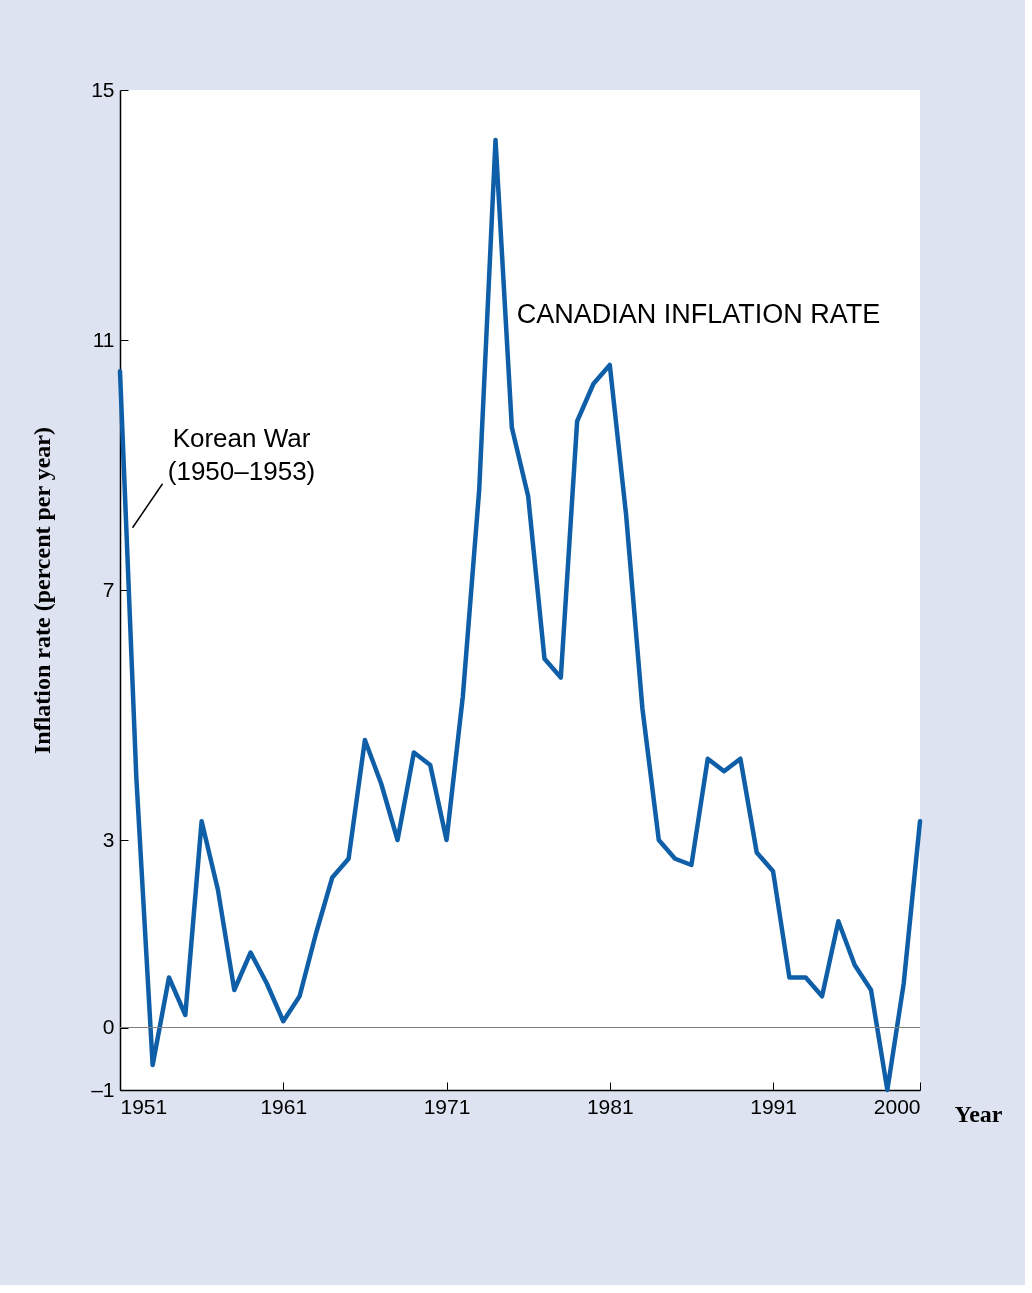  I want to click on y-tick-label: 3, so click(108, 839).